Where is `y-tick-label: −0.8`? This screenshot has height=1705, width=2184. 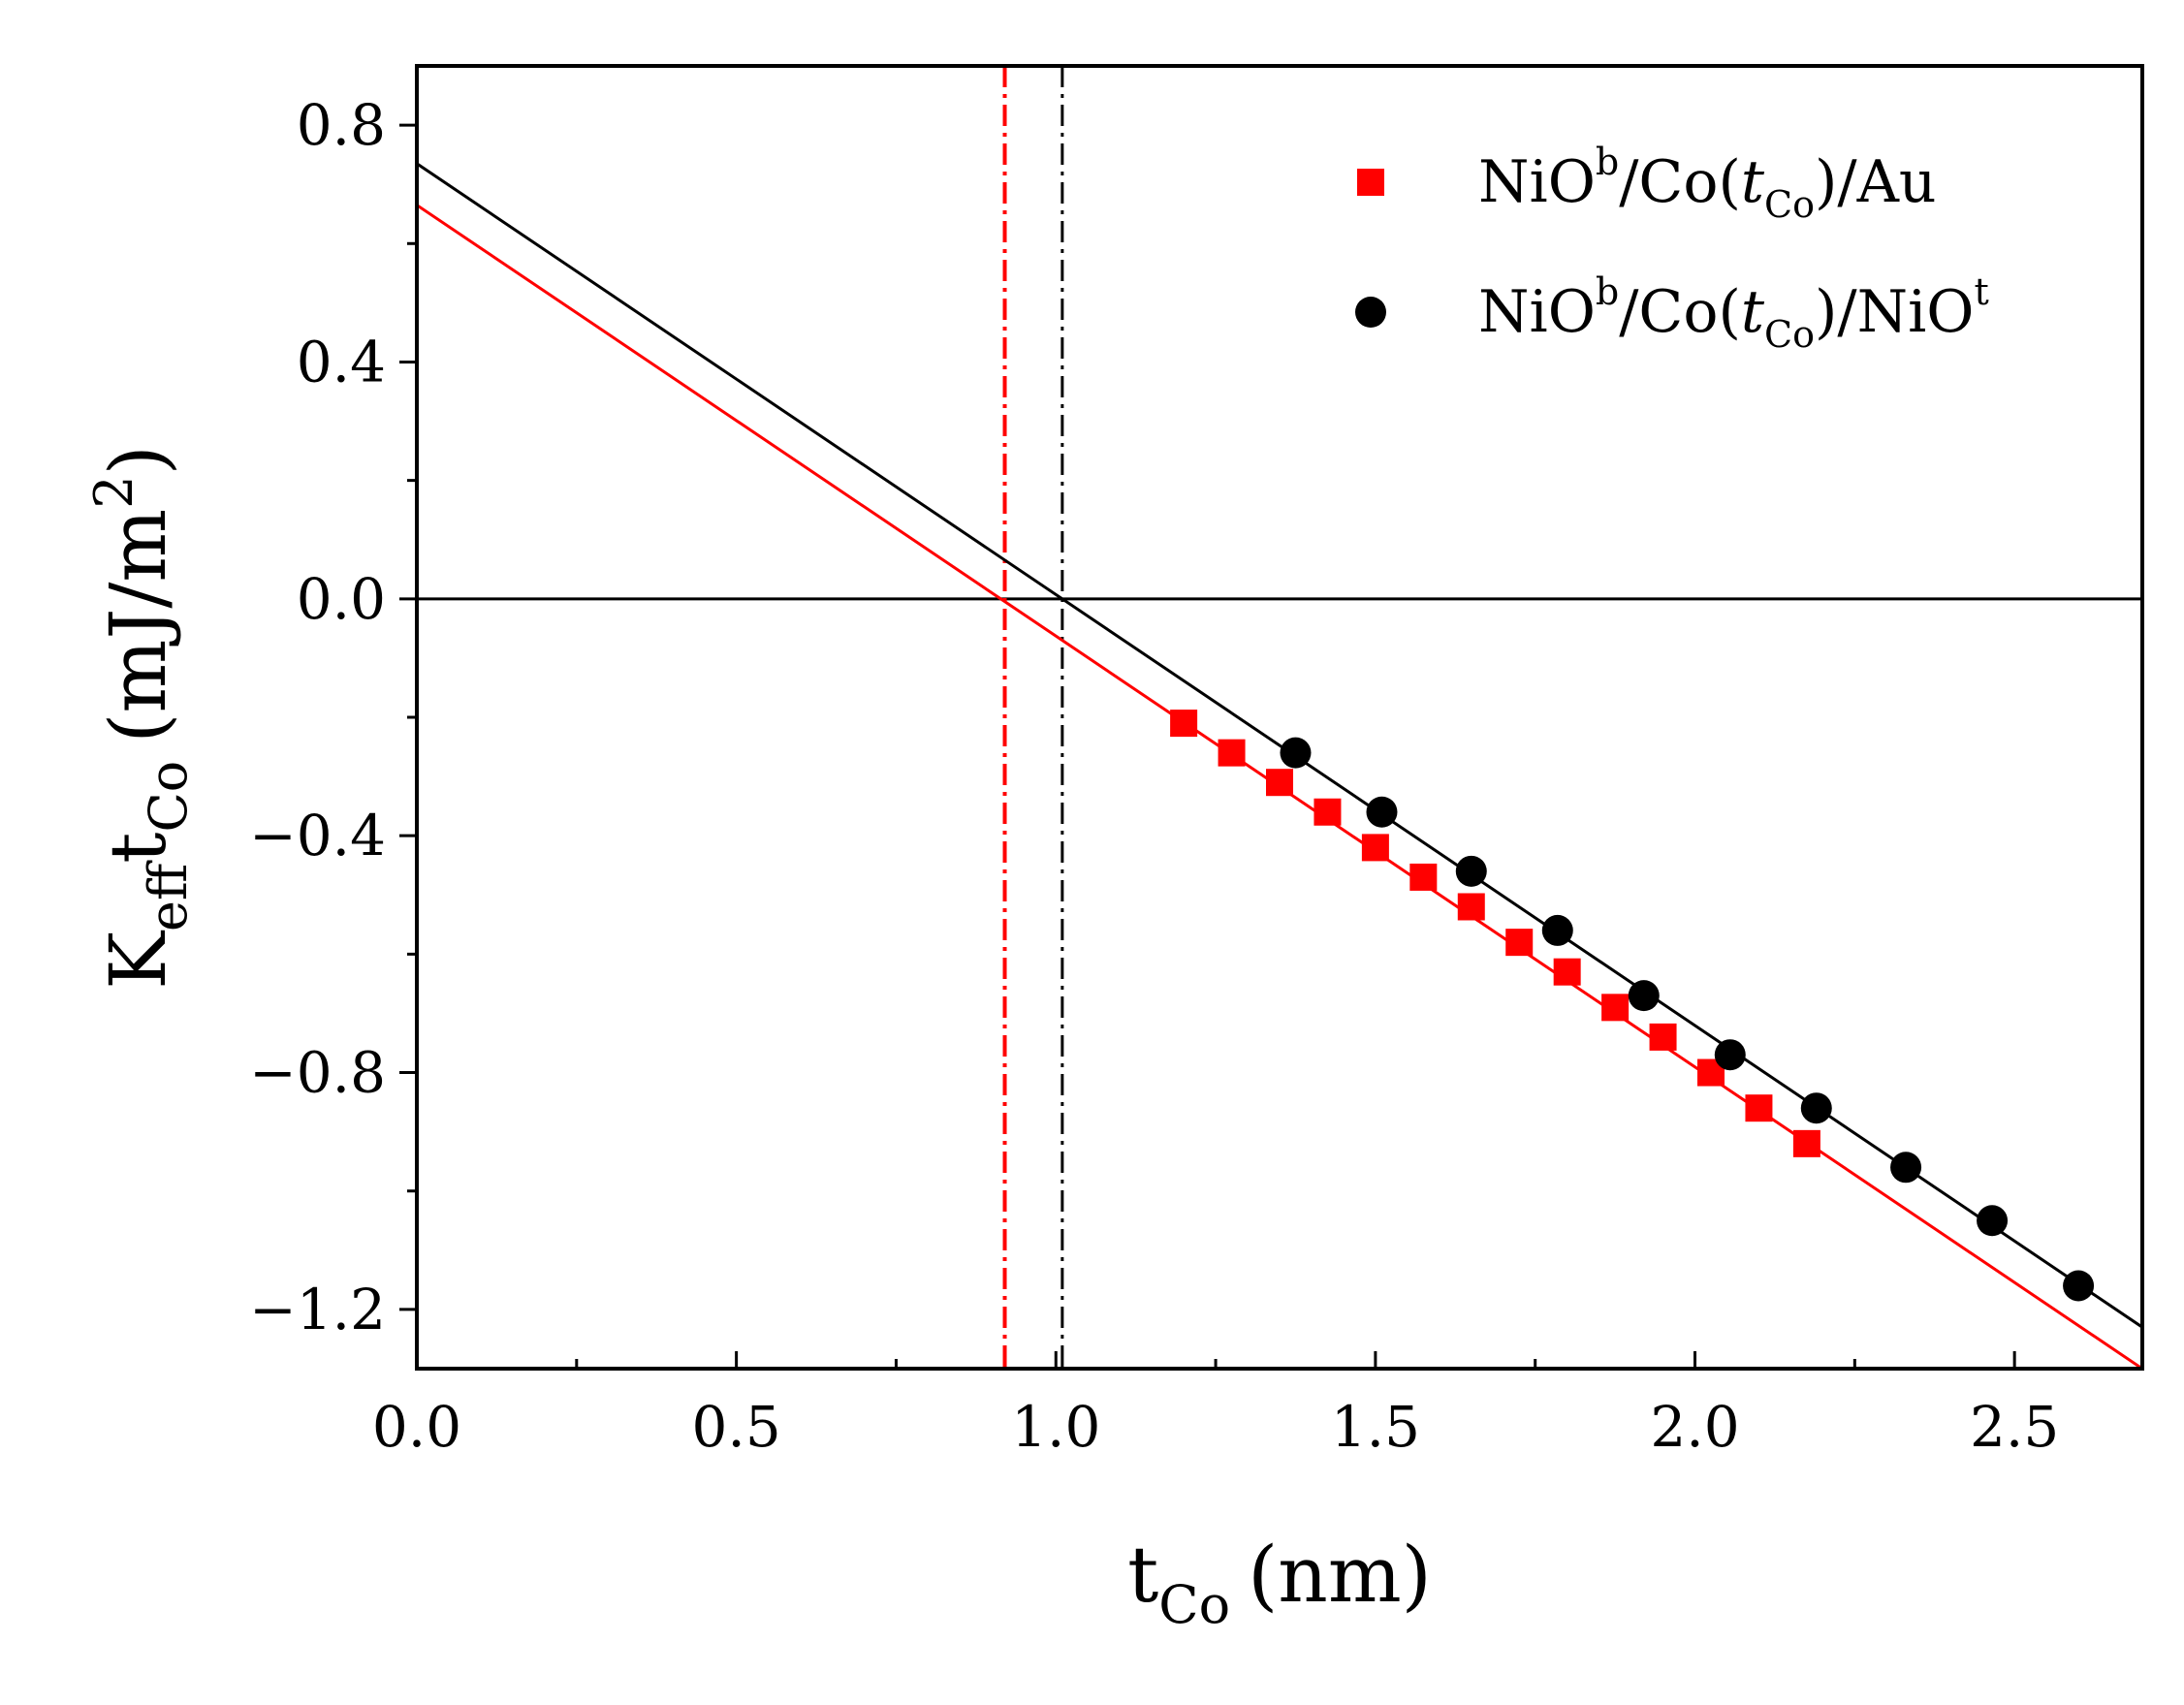
y-tick-label: −0.8 is located at coordinates (318, 1073).